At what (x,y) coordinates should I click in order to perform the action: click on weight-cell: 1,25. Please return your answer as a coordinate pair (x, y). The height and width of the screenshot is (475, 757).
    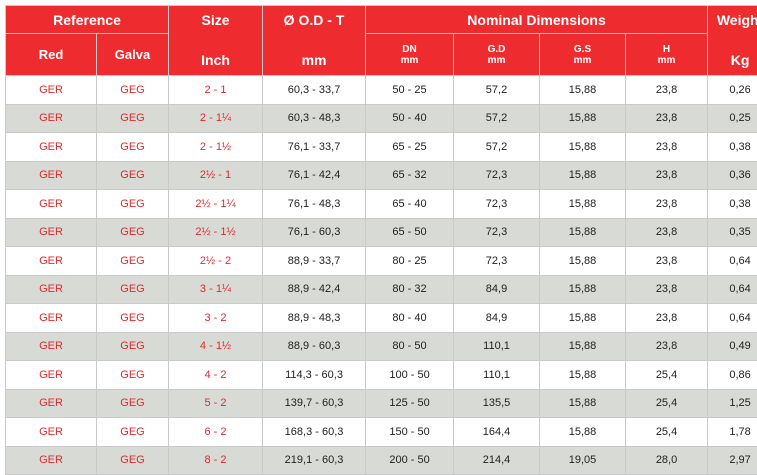
    Looking at the image, I should click on (732, 403).